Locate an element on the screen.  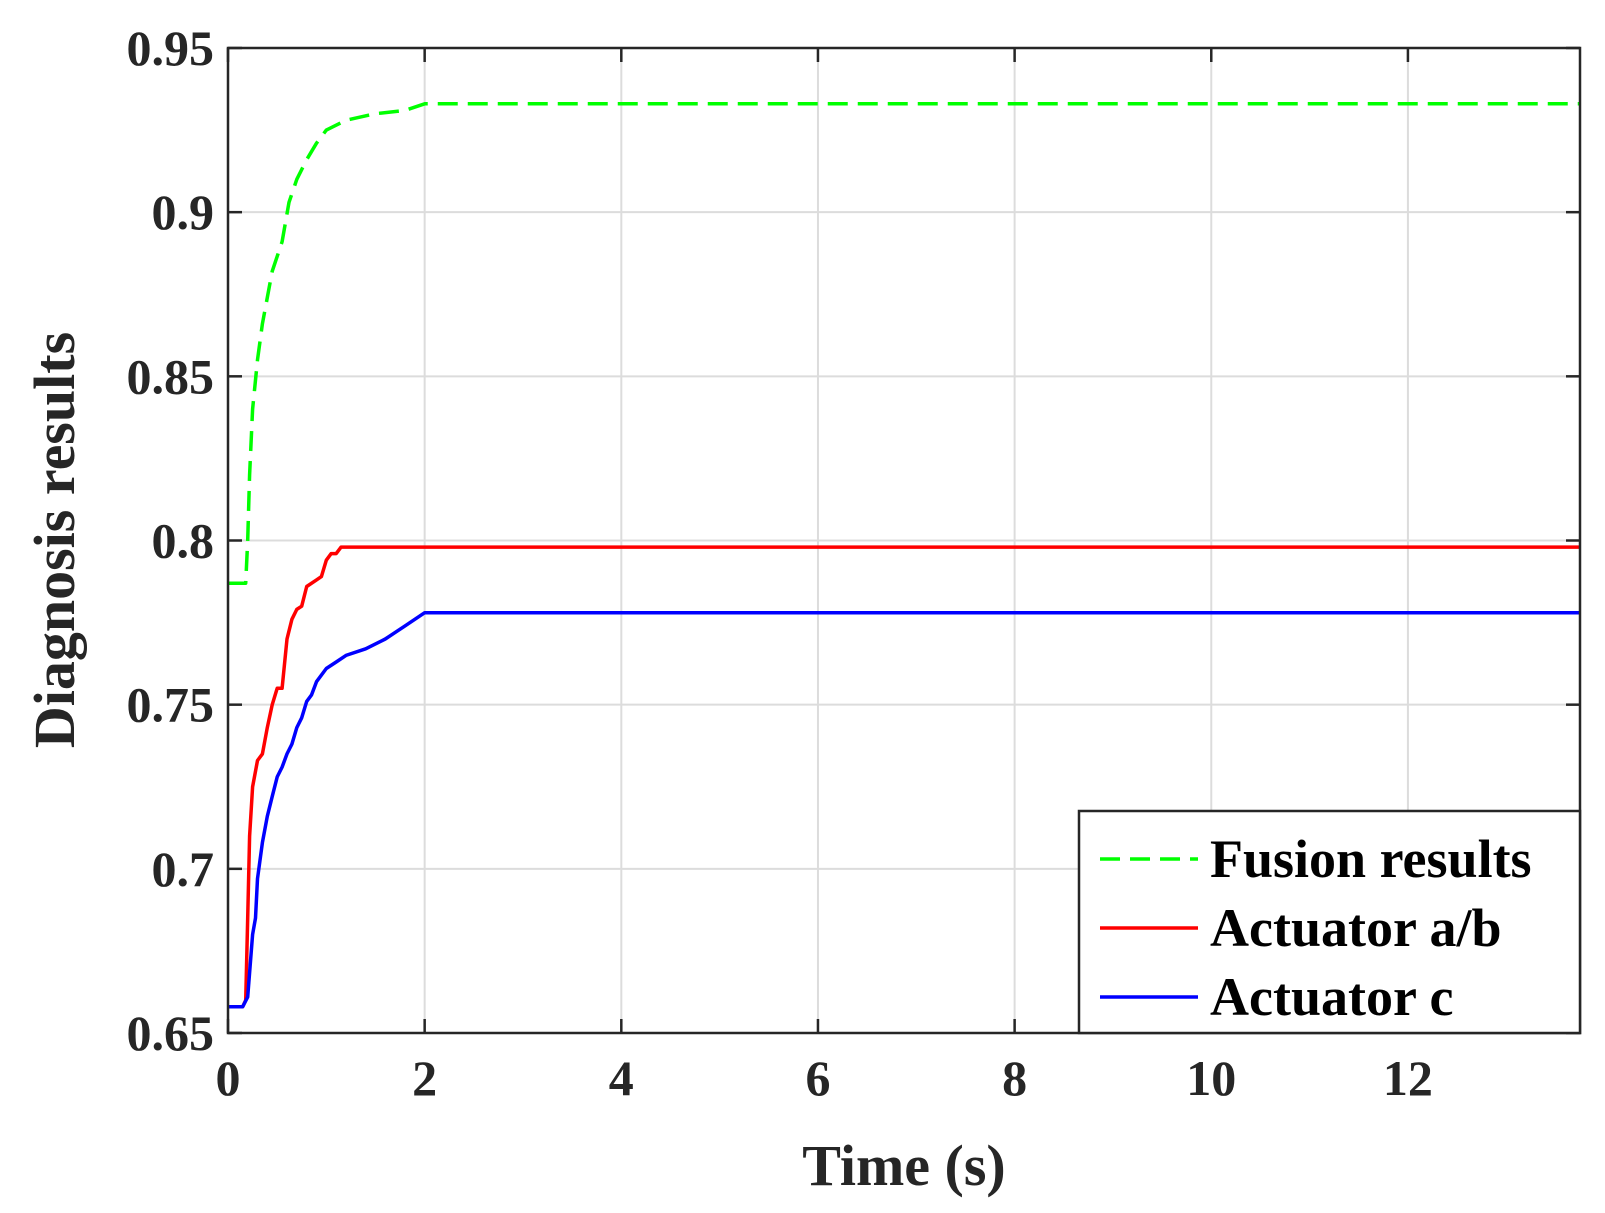
x-tick-label: 12 is located at coordinates (1408, 1078).